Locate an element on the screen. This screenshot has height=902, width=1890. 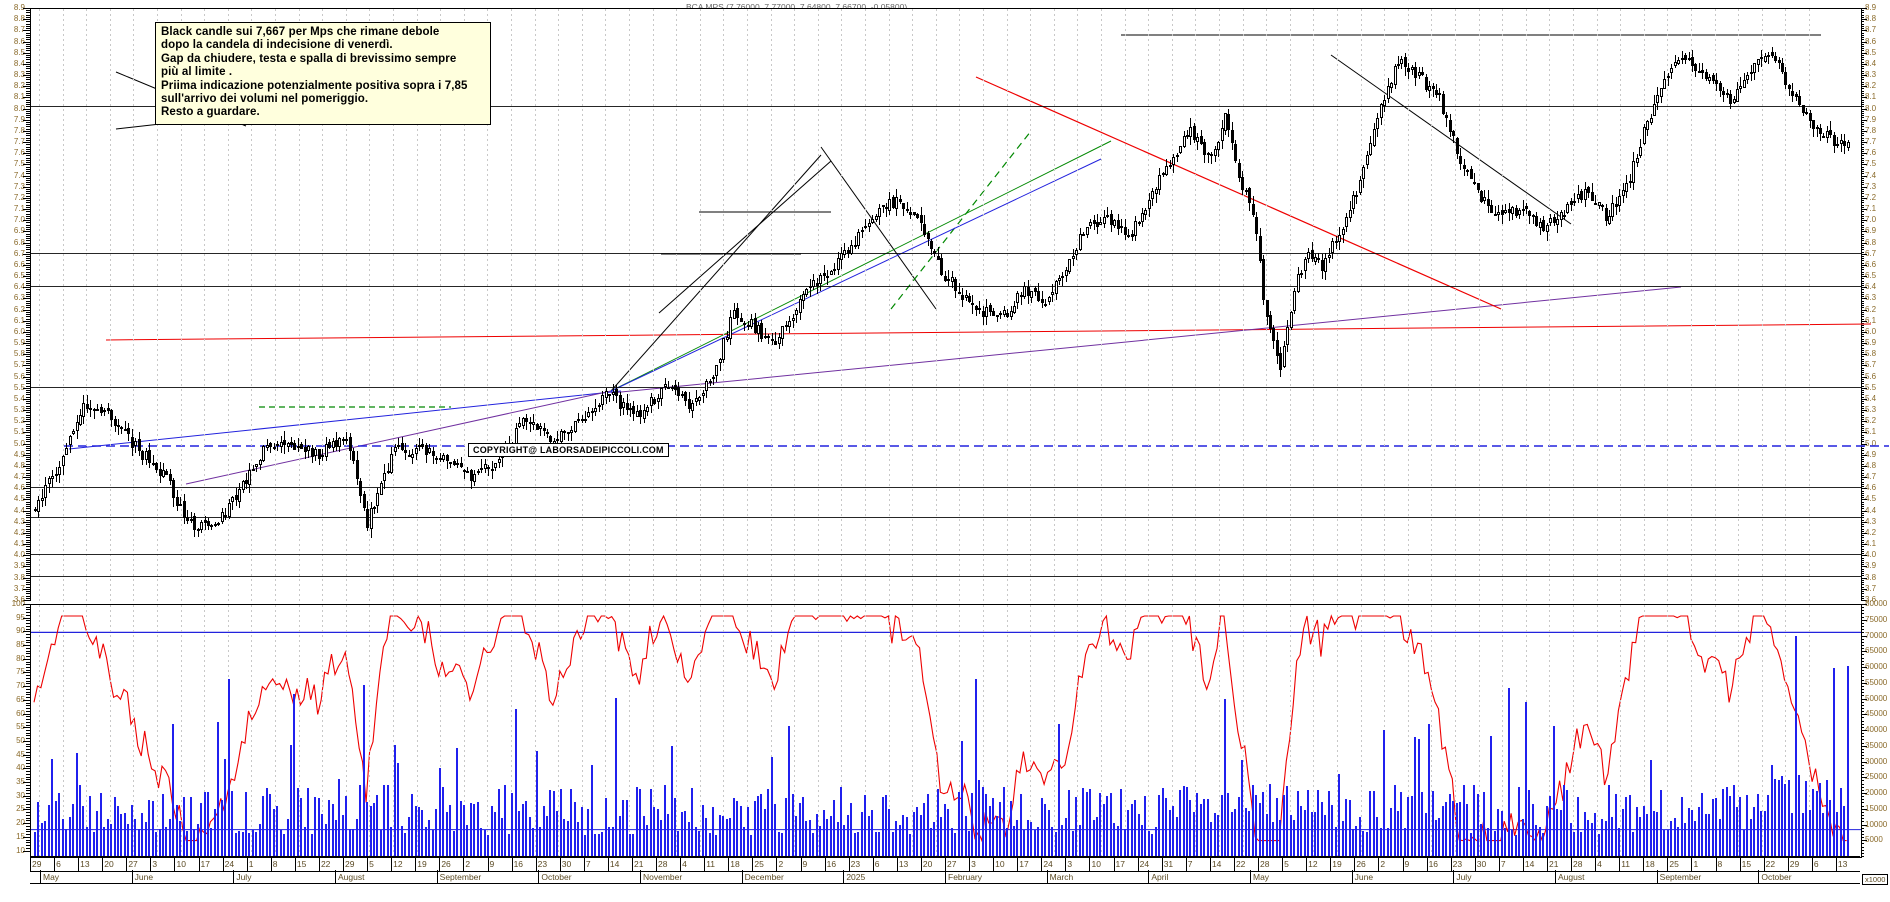
price-axis-tick-label: 5.5 is located at coordinates (1871, 387).